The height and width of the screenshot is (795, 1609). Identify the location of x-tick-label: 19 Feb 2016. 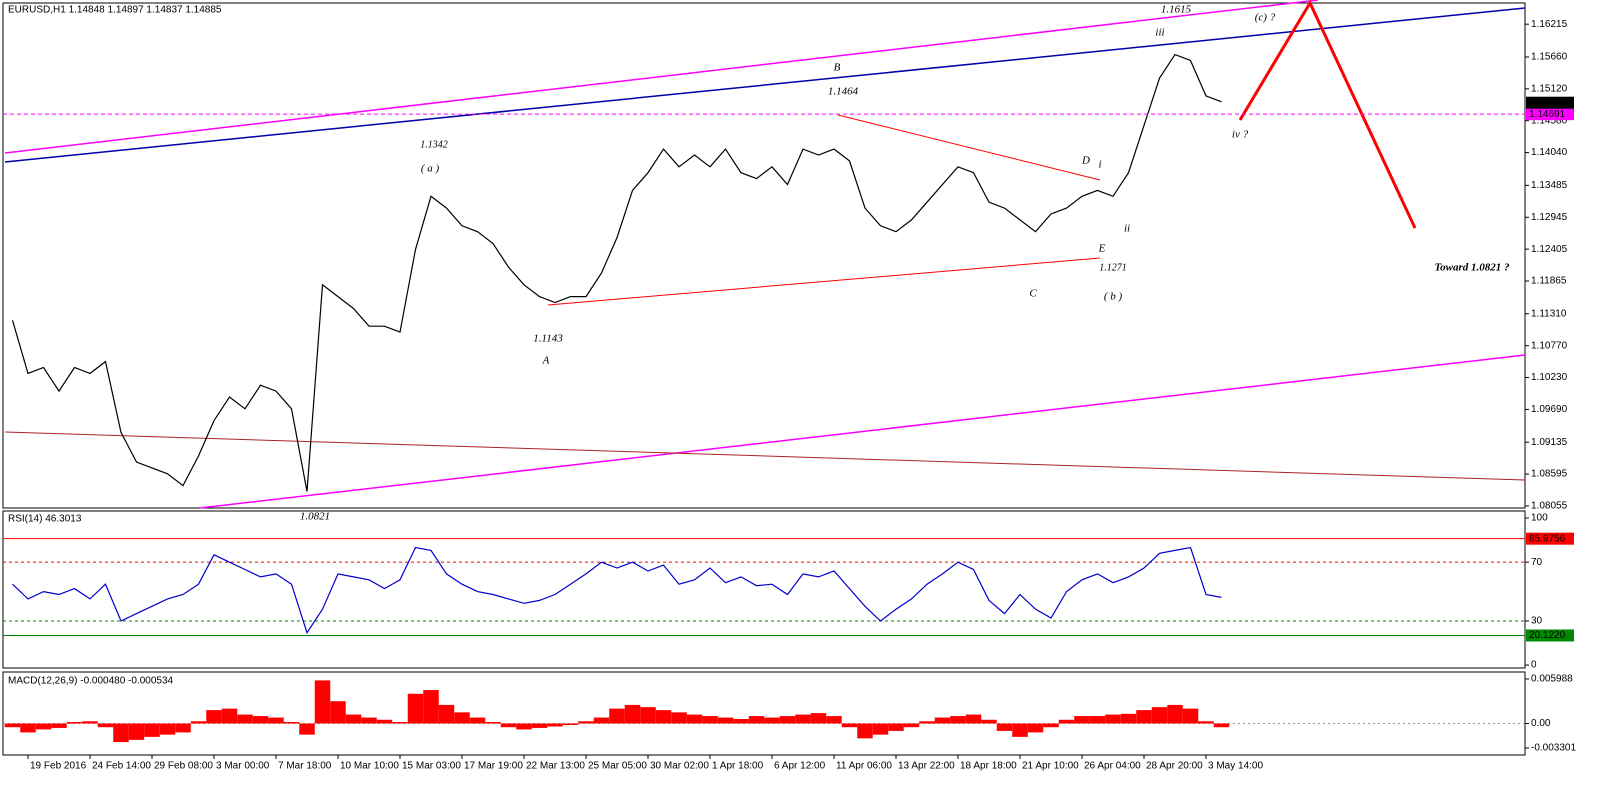
(58, 766).